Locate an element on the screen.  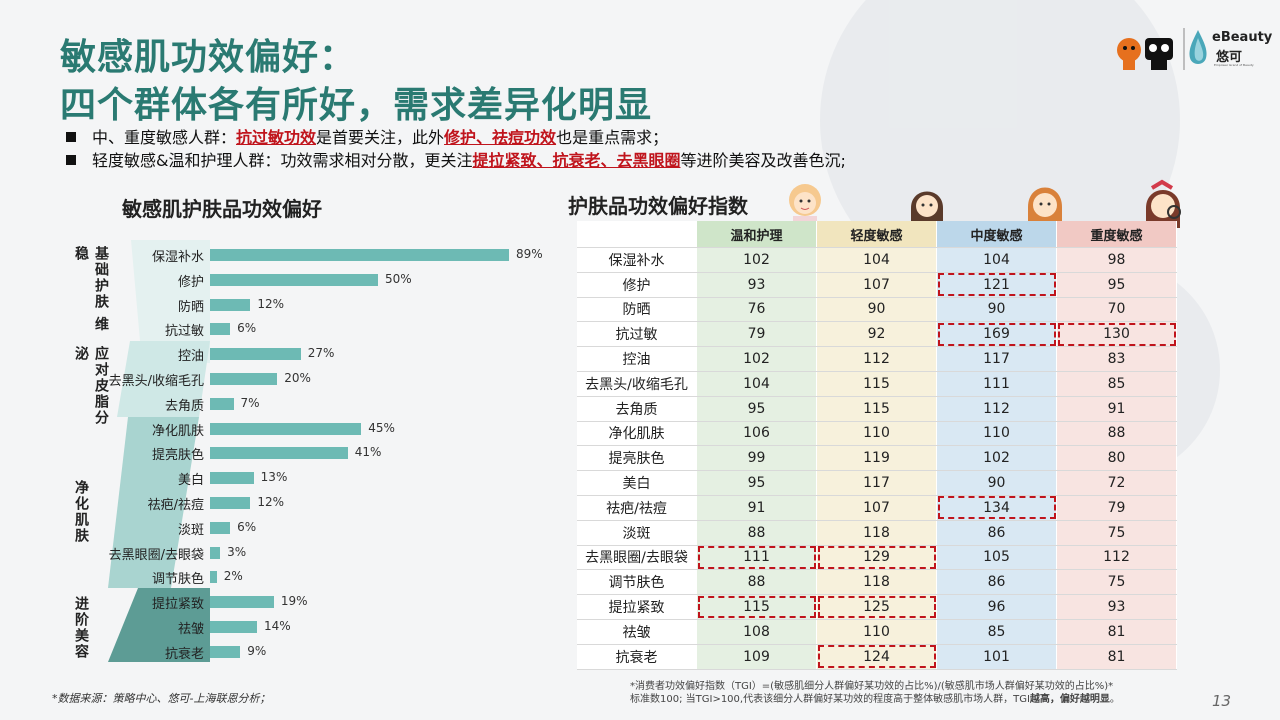
table-cell: 101 is located at coordinates (996, 657).